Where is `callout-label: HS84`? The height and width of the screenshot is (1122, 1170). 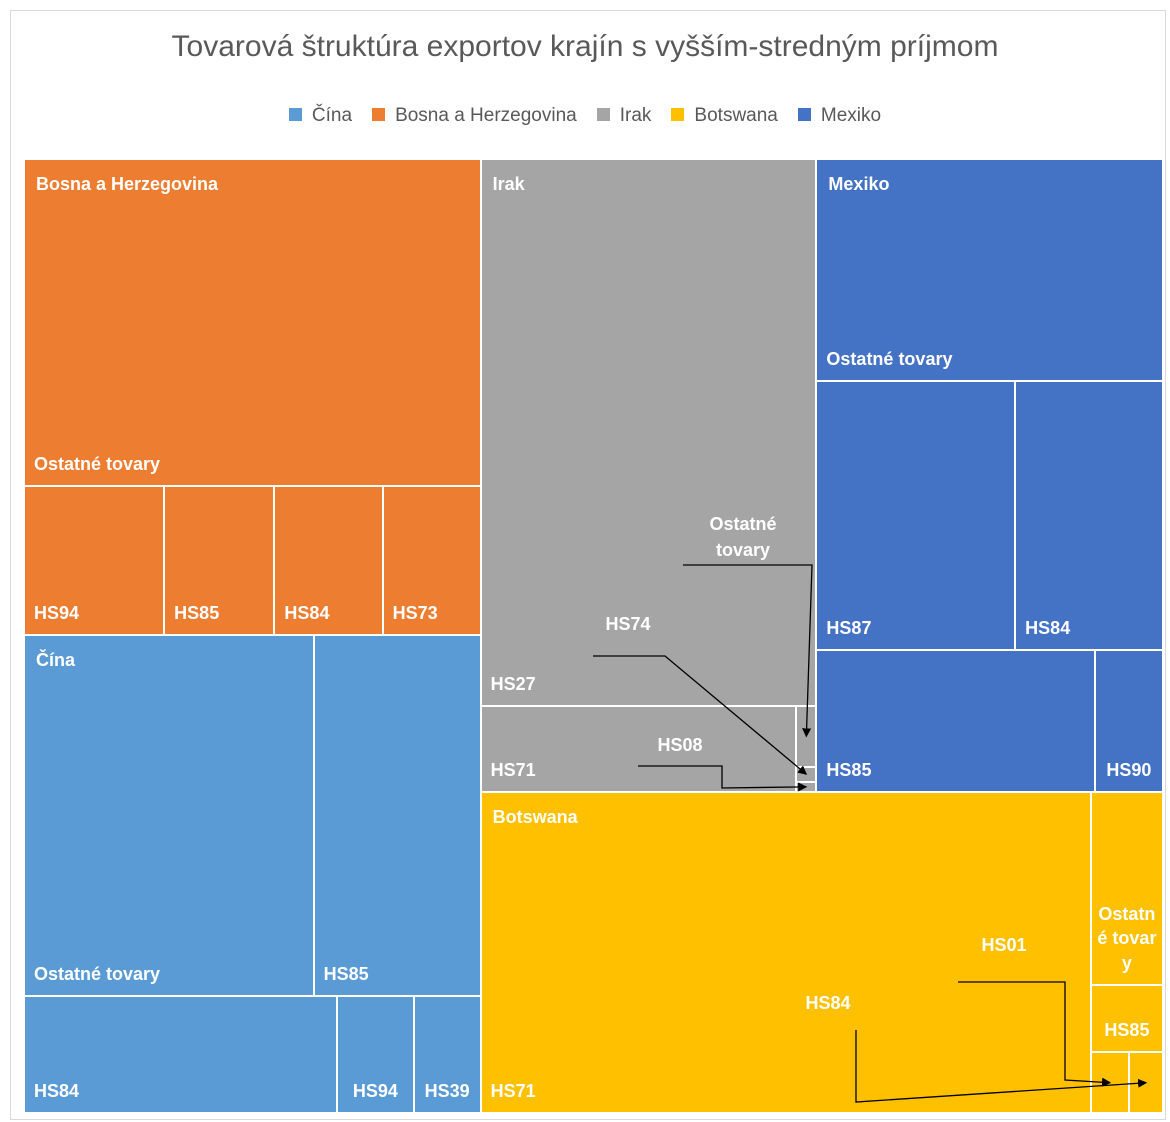 callout-label: HS84 is located at coordinates (828, 1003).